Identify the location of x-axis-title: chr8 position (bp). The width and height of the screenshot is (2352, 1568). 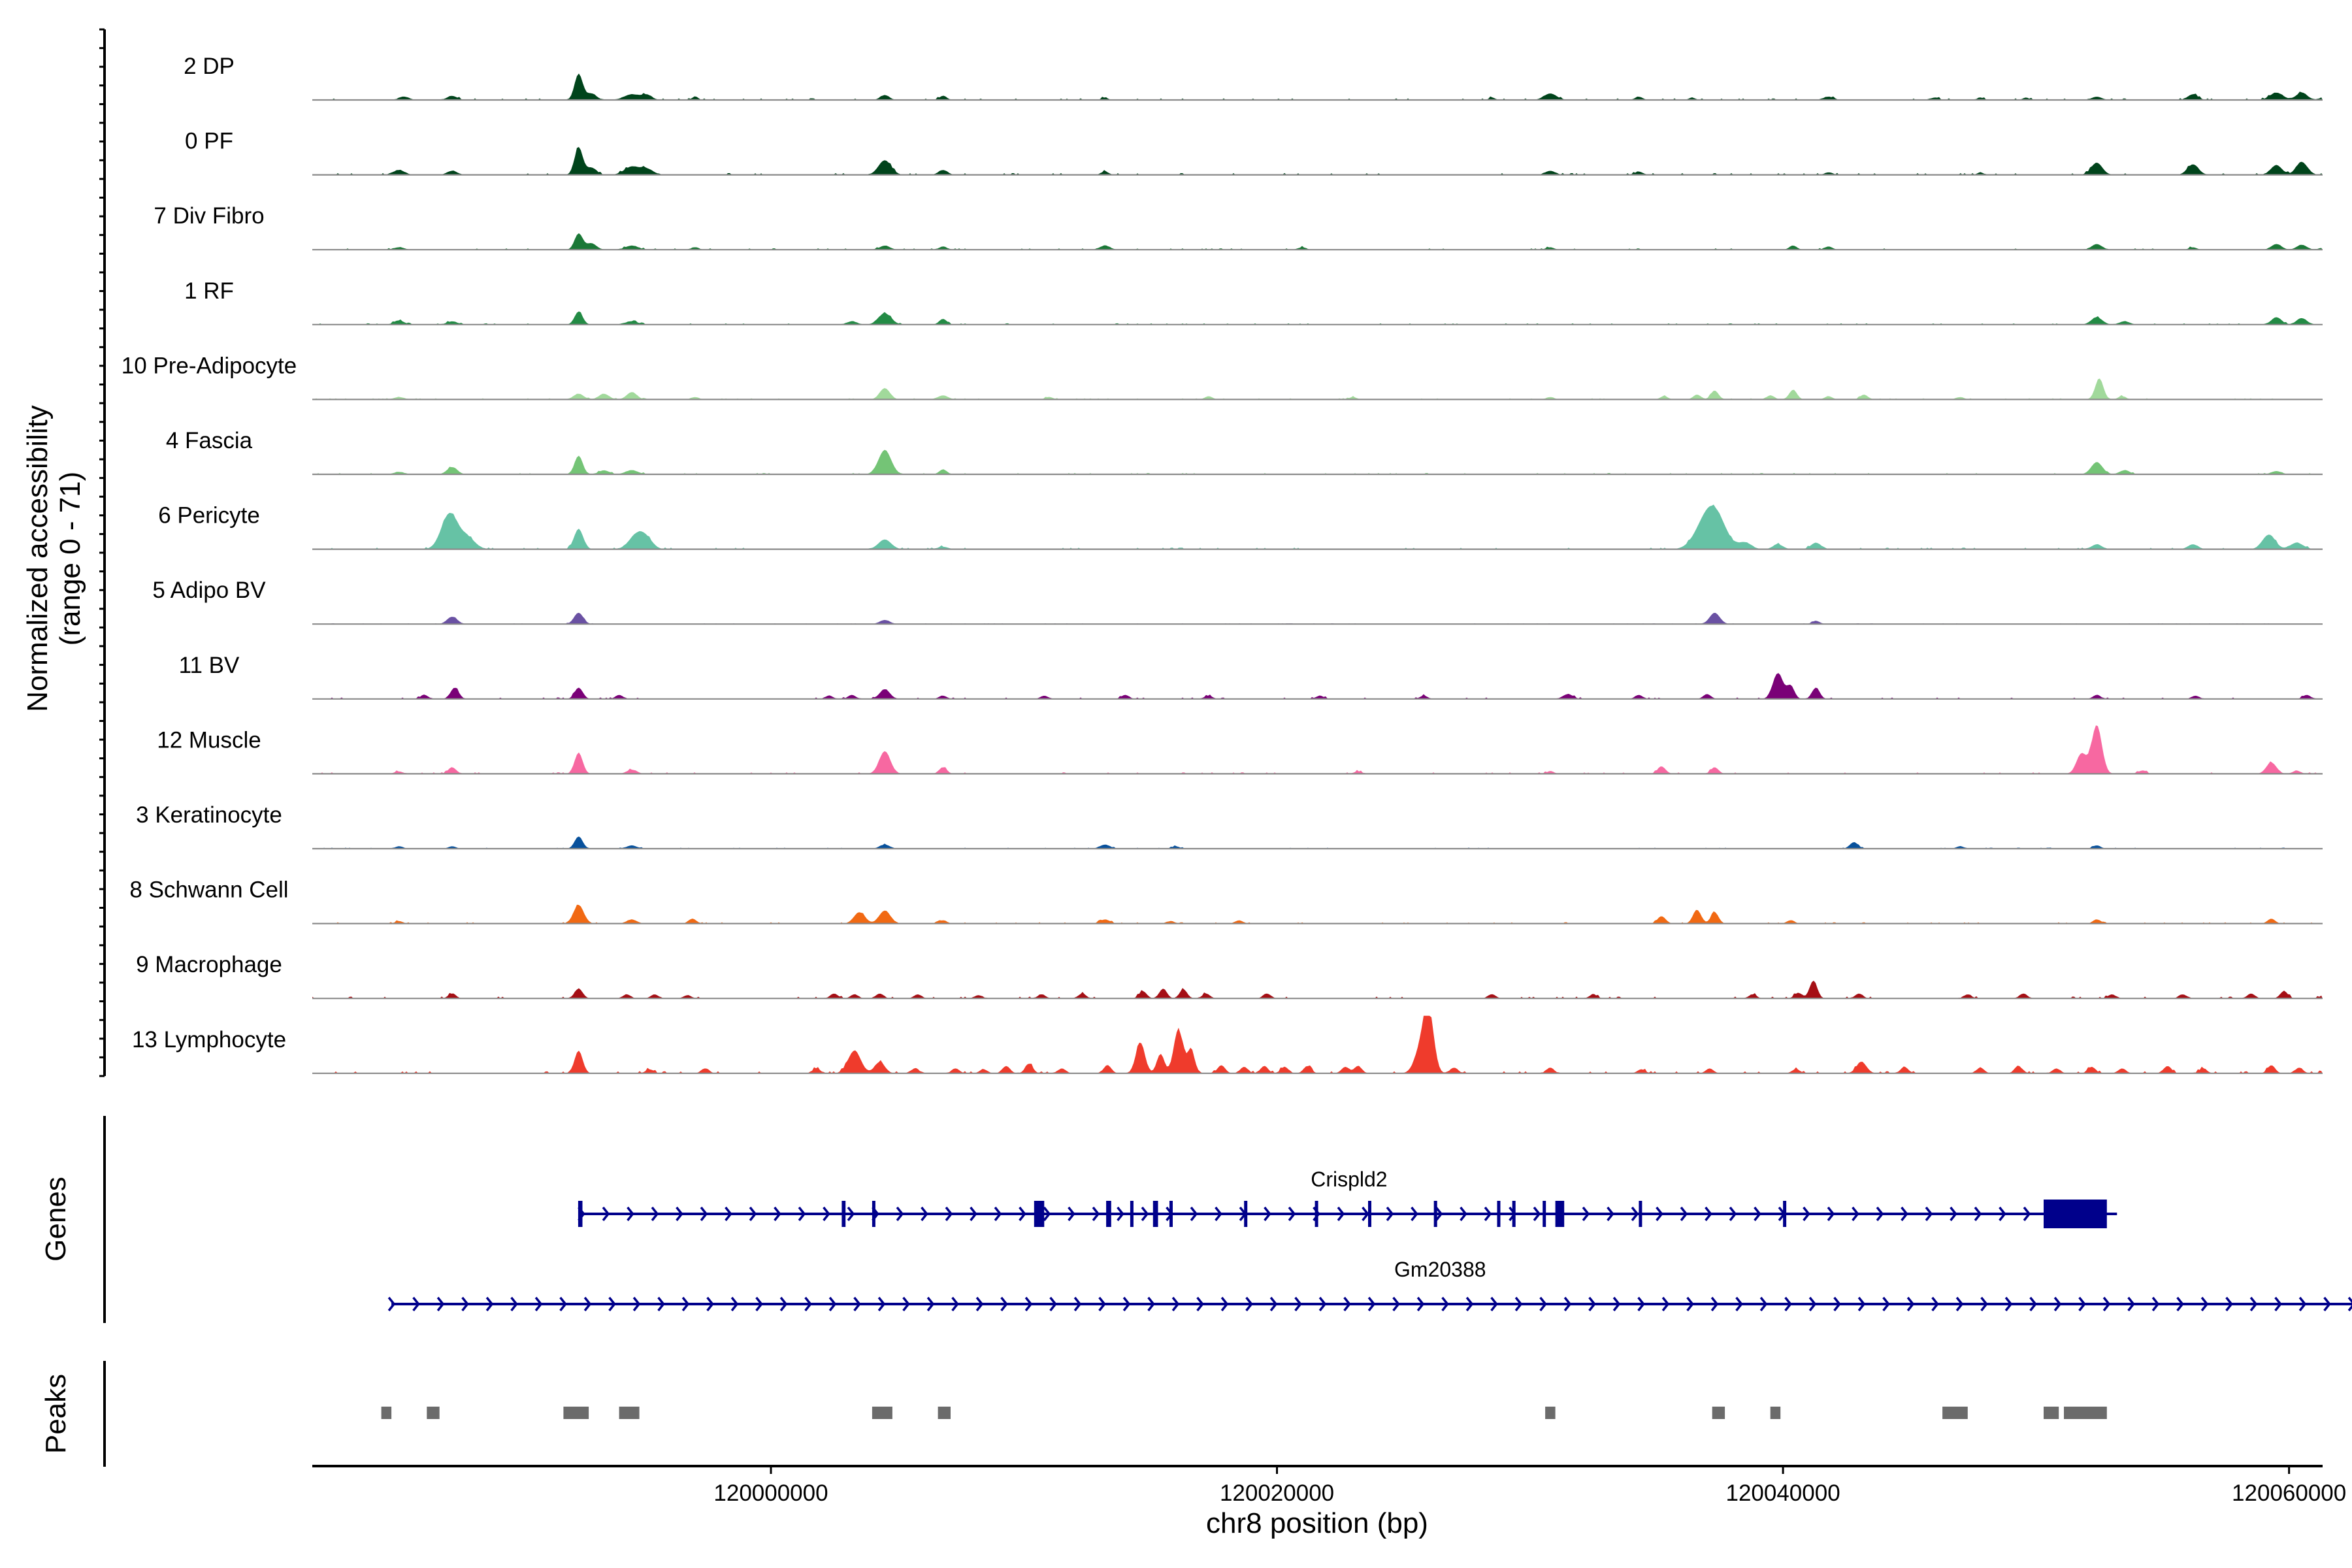
(1317, 1523).